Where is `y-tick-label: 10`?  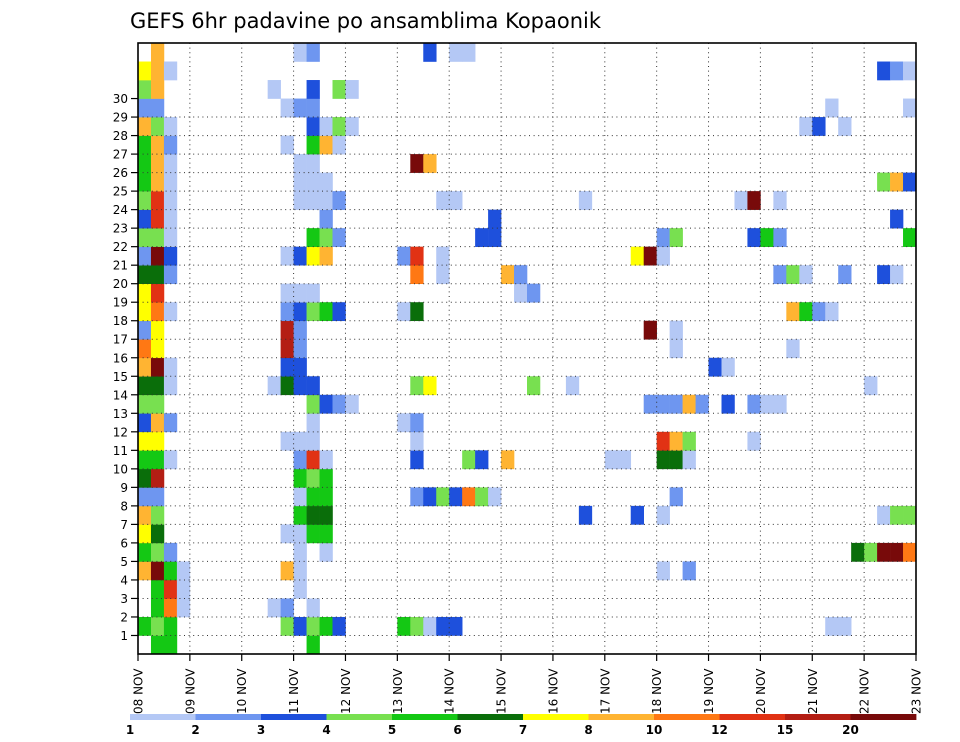
y-tick-label: 10 is located at coordinates (120, 469).